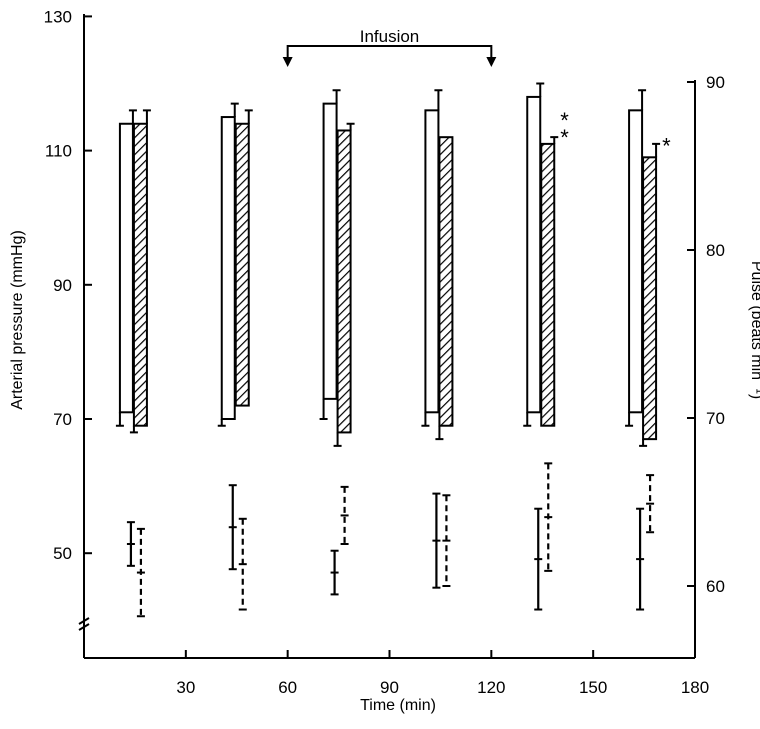 Image resolution: width=760 pixels, height=729 pixels. Describe the element at coordinates (715, 586) in the screenshot. I see `right-y-tick-label: 60` at that location.